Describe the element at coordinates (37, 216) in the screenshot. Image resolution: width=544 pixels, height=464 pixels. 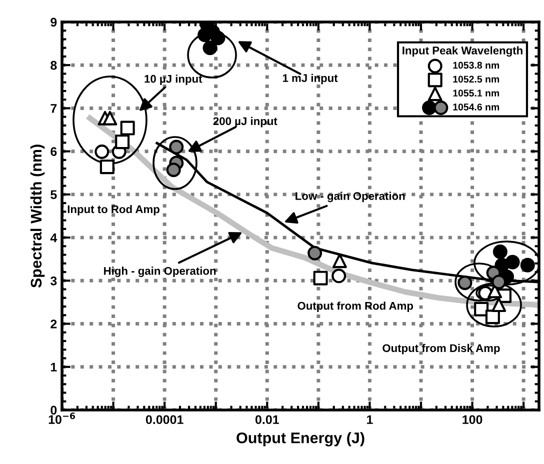
I see `y-axis-title: Spectral Width (nm)` at that location.